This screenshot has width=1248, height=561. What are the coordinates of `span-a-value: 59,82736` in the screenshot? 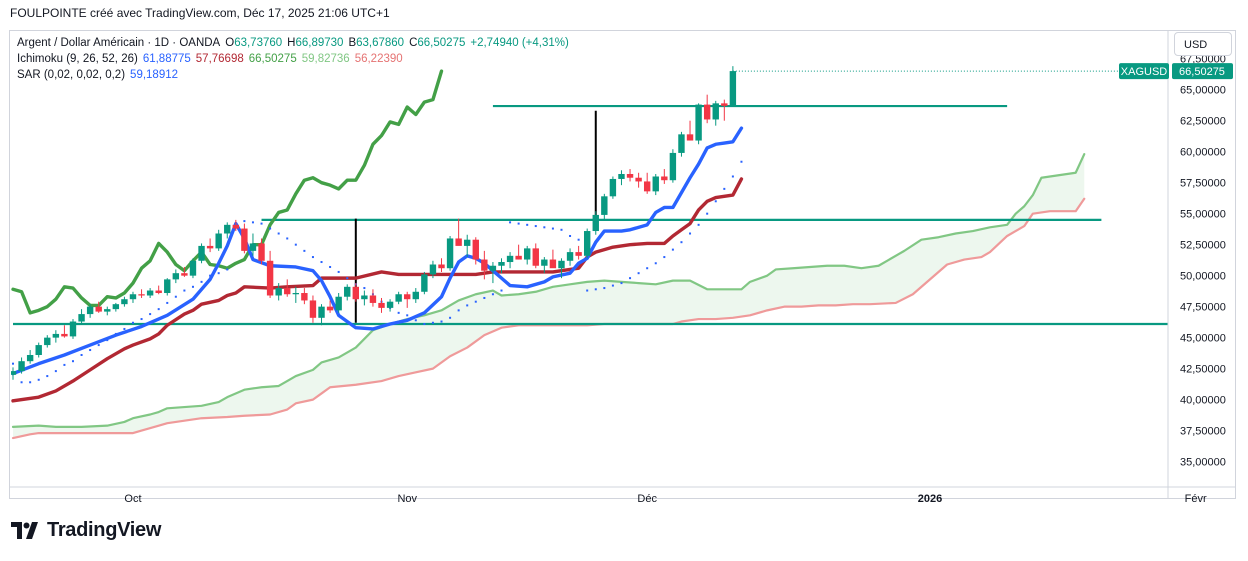 It's located at (325, 59).